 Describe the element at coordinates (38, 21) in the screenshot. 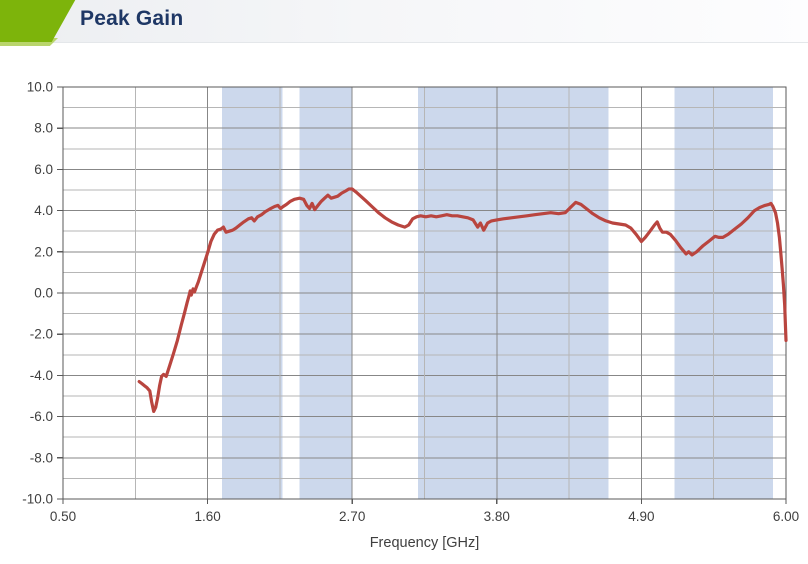

I see `header-accent` at that location.